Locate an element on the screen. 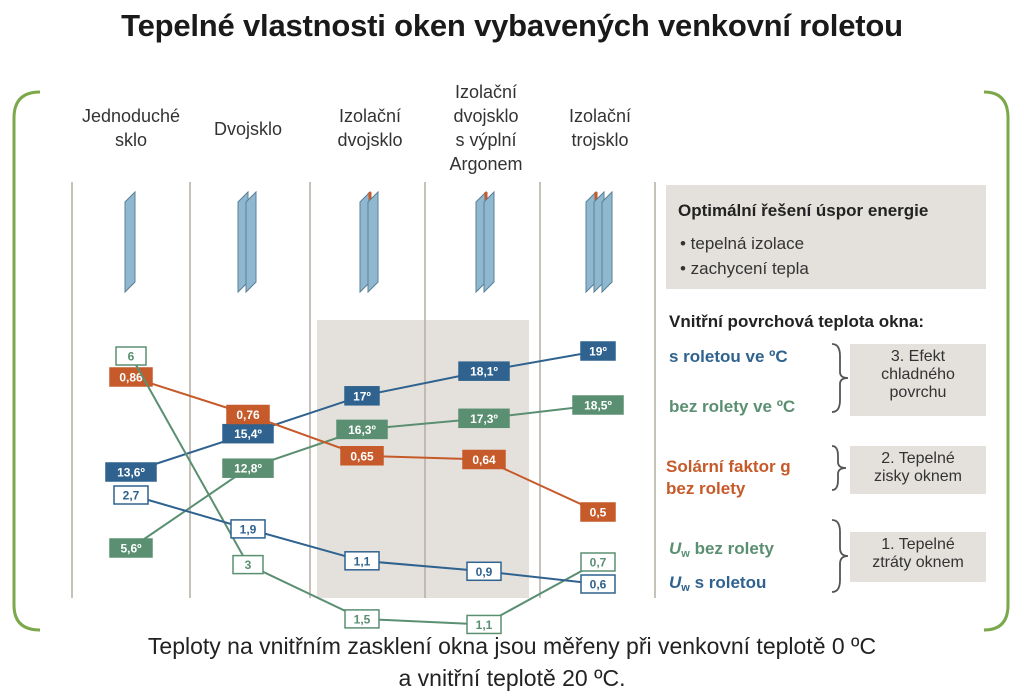  data-label: 2,7 is located at coordinates (131, 496).